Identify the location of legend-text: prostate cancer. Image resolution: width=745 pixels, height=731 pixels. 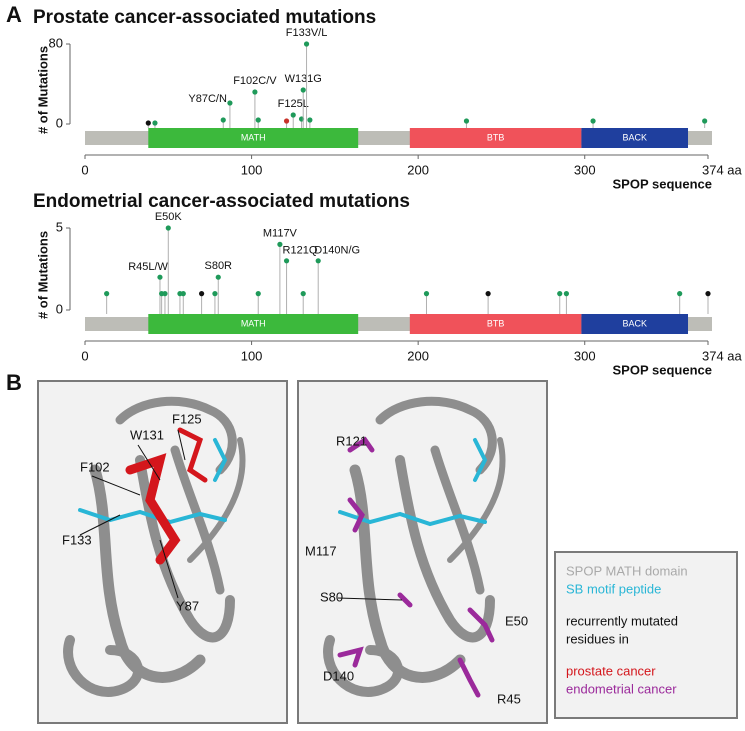
(611, 670).